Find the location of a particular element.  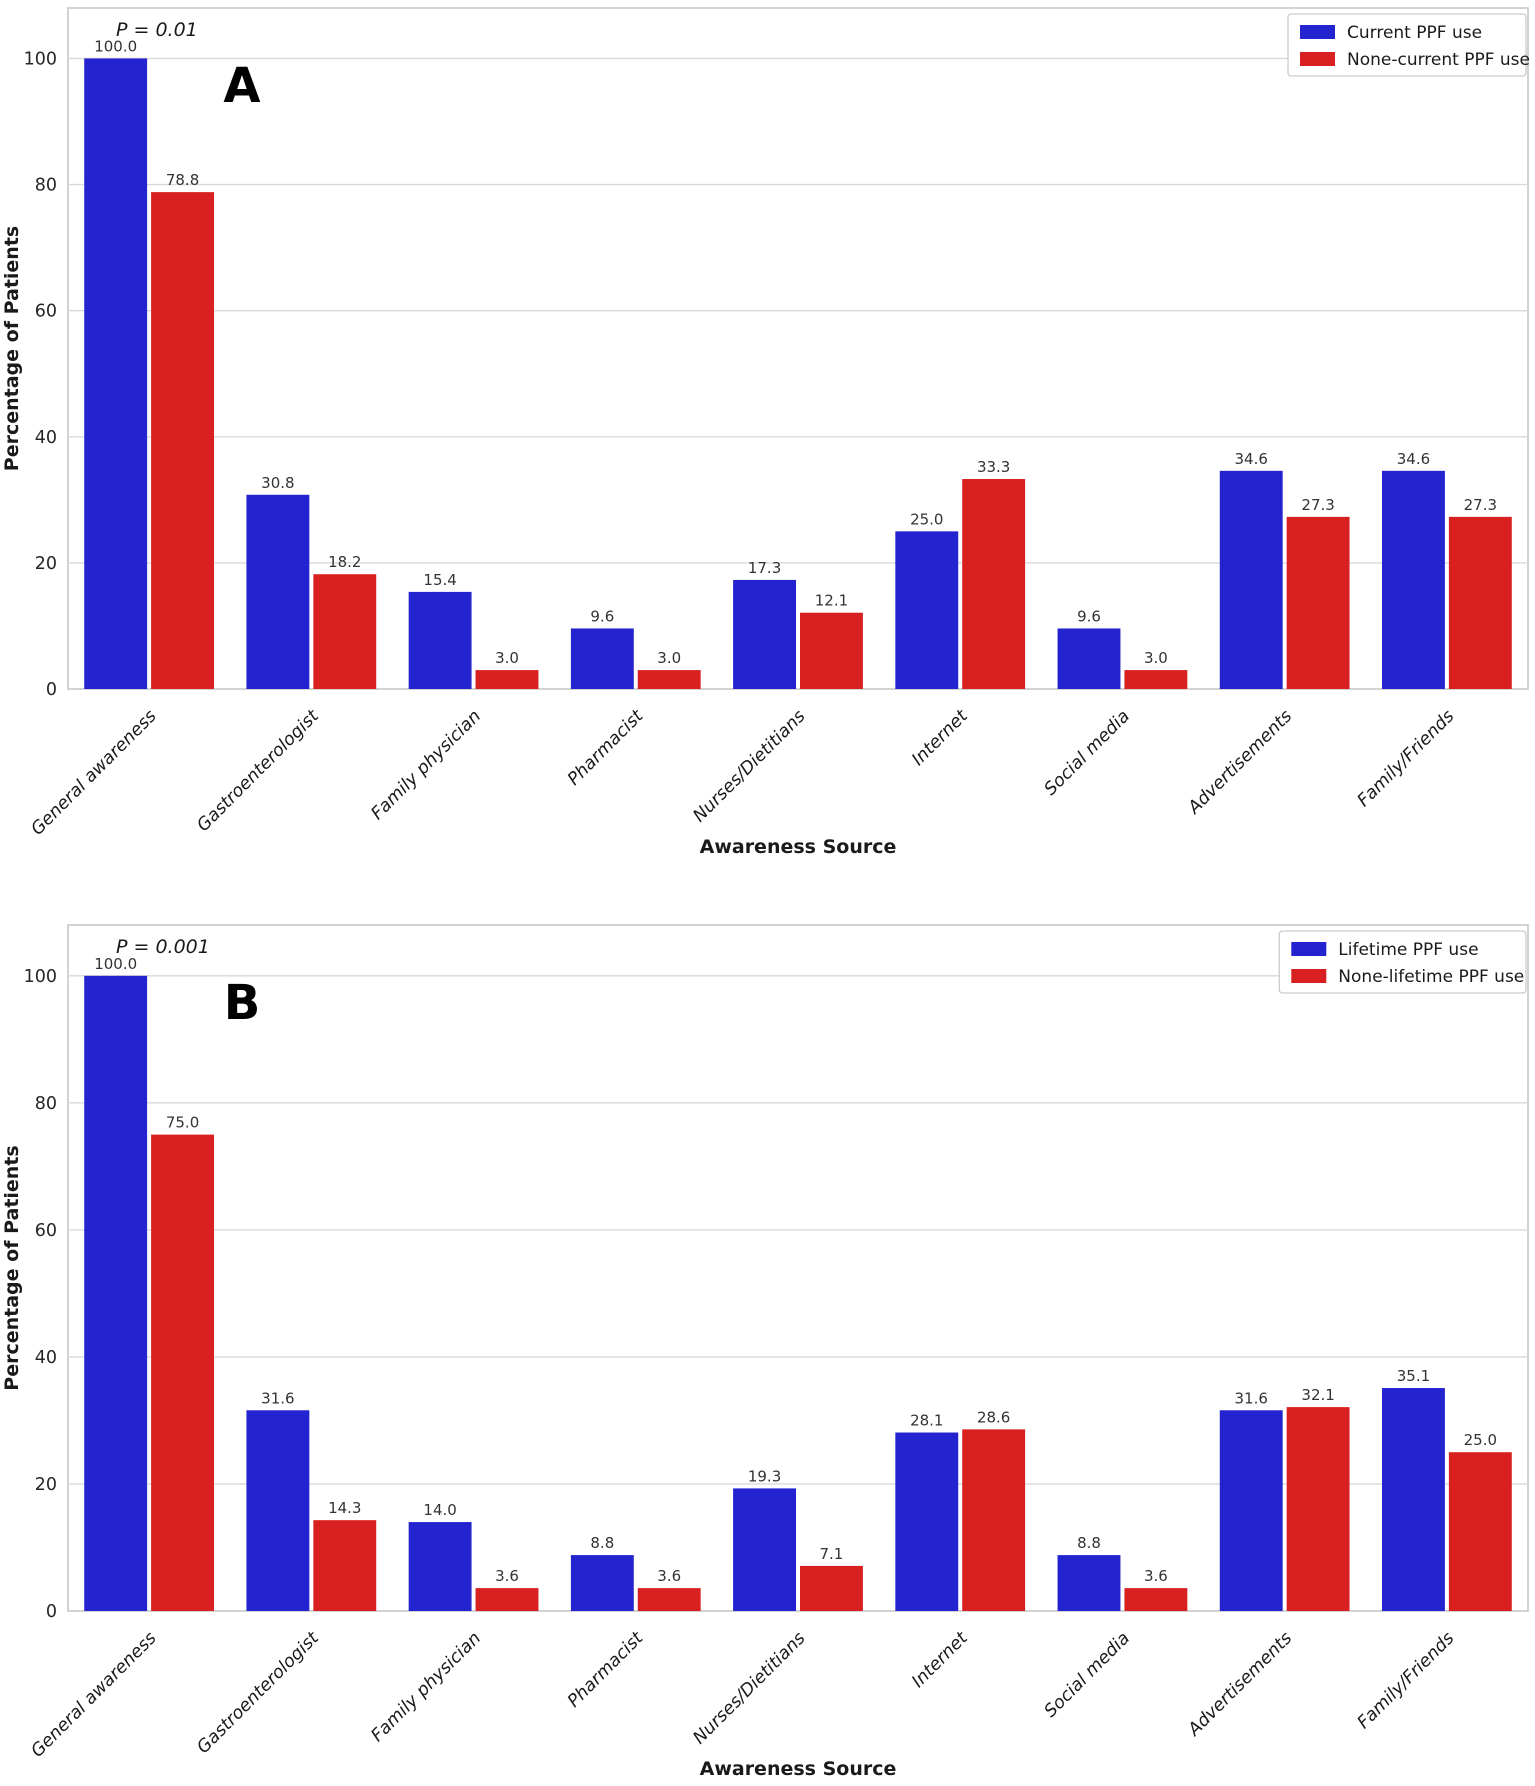

bar-s1-c6 is located at coordinates (1156, 1599).